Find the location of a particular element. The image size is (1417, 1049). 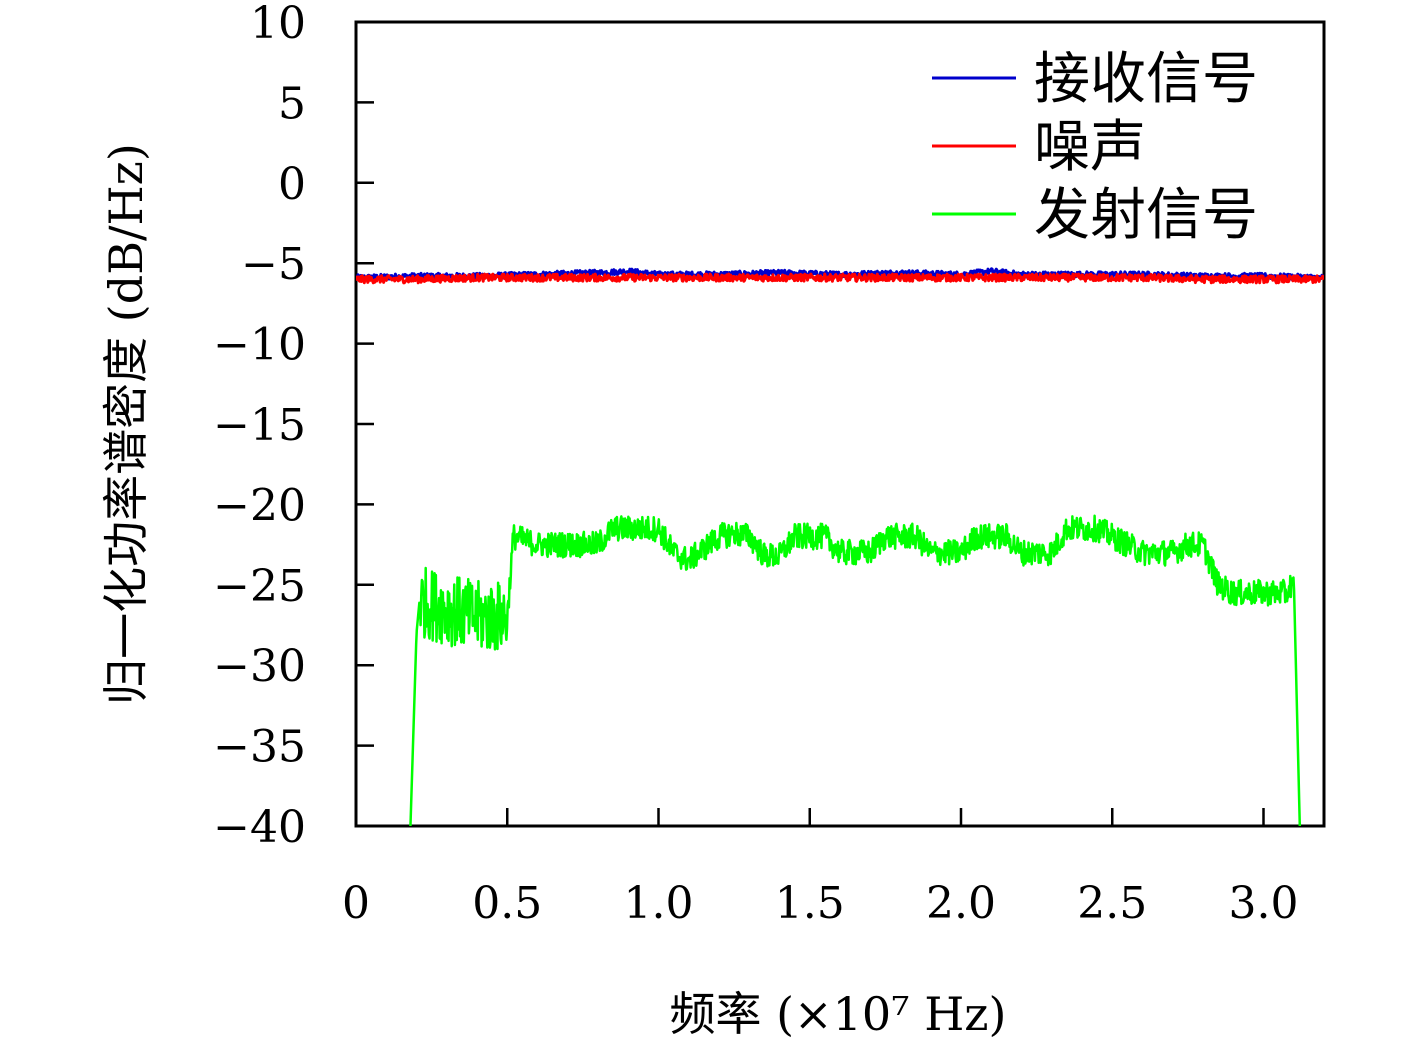

y-tick-label: −20 is located at coordinates (259, 505).